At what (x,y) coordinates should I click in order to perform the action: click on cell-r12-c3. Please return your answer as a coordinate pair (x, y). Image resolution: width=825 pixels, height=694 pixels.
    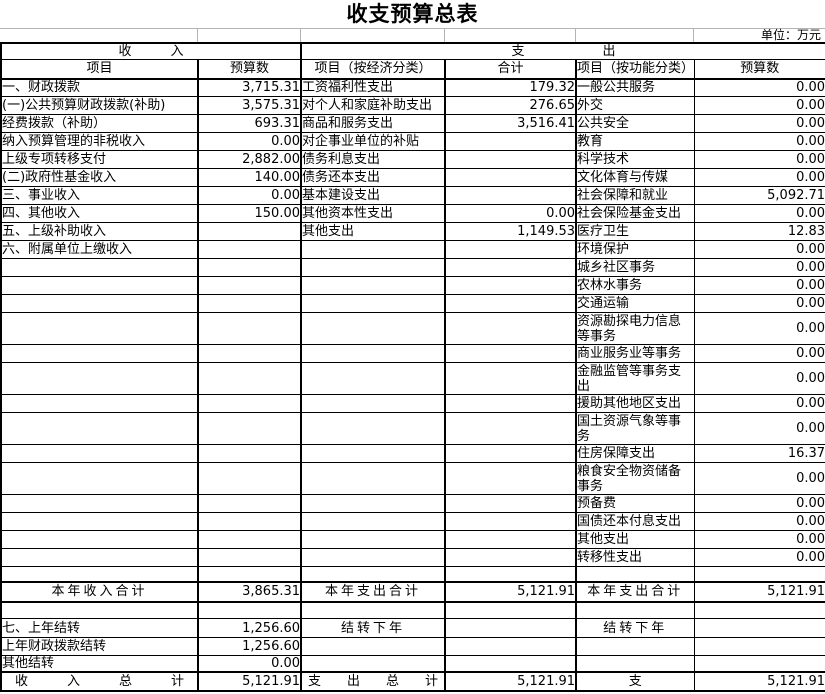
    Looking at the image, I should click on (373, 285).